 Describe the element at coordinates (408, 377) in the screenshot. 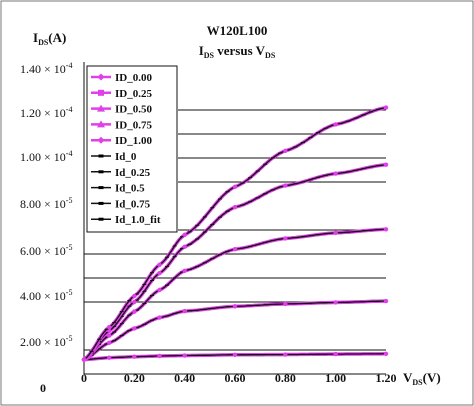

I see `x-axis-label-main: V` at that location.